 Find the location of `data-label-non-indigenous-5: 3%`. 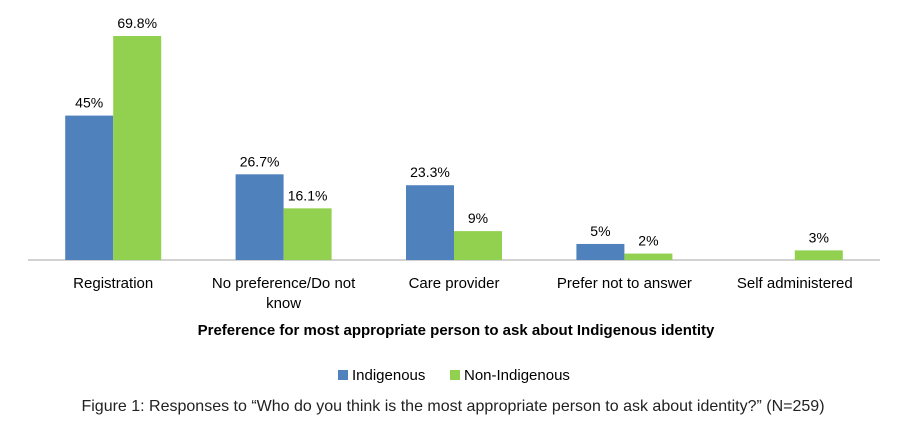

data-label-non-indigenous-5: 3% is located at coordinates (819, 237).